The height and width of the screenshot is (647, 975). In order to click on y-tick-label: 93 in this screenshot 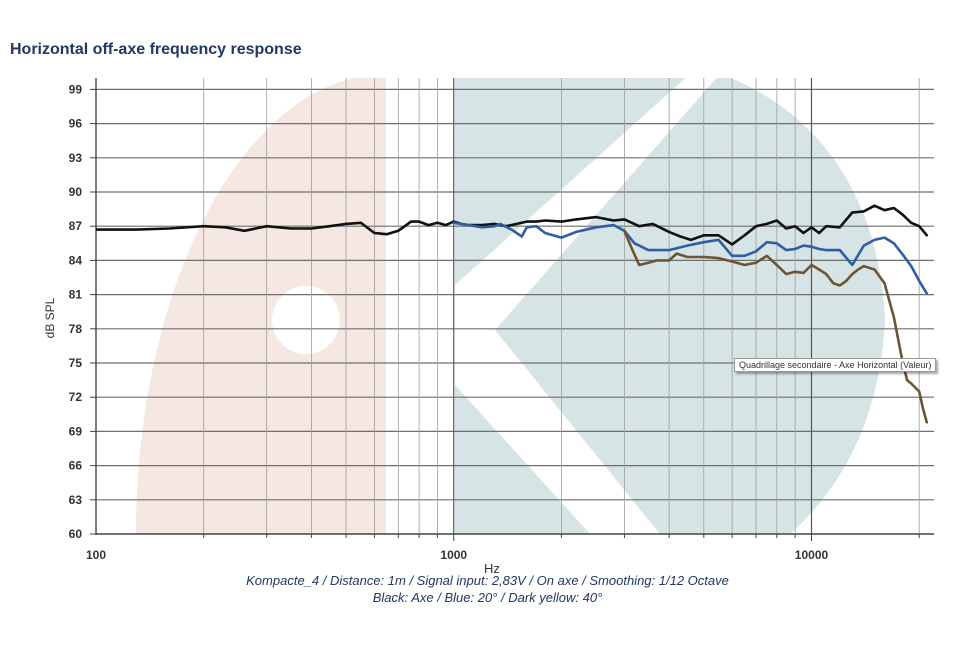, I will do `click(76, 158)`.